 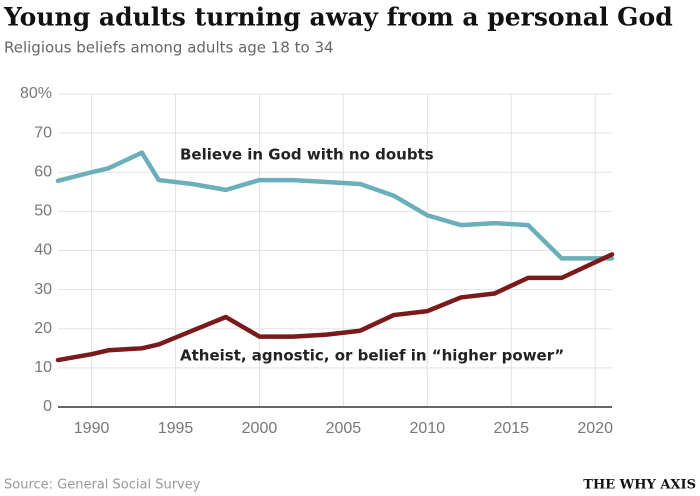 What do you see at coordinates (307, 155) in the screenshot?
I see `annotation: Believe in God with no doubts` at bounding box center [307, 155].